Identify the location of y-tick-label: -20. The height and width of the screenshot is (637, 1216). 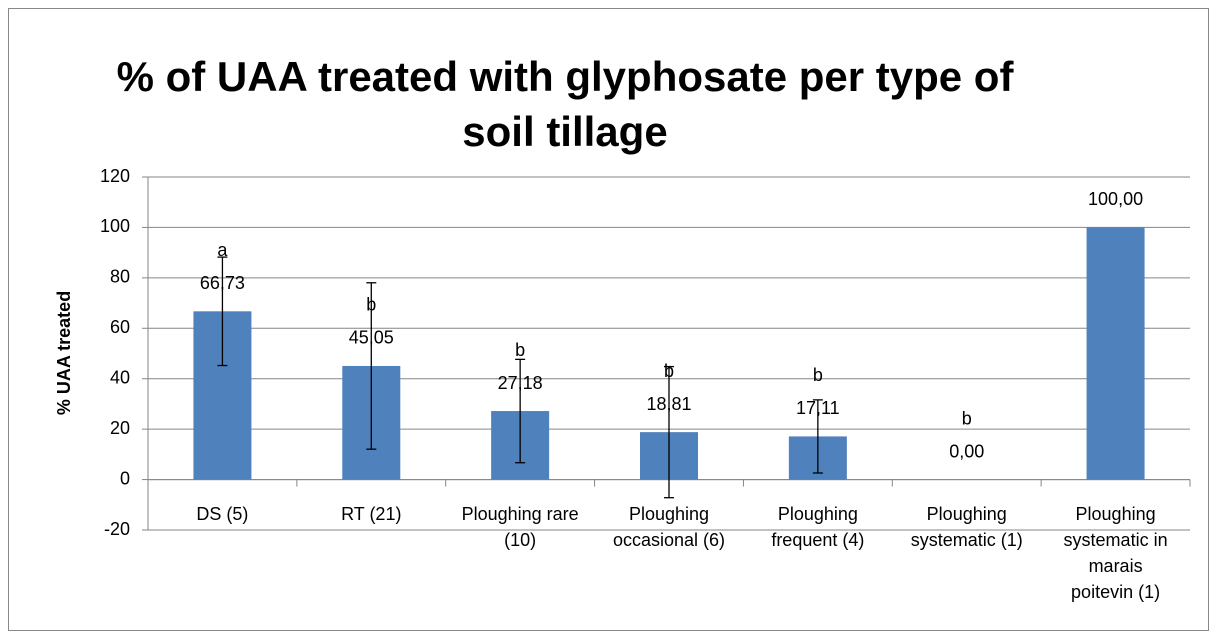
(117, 529).